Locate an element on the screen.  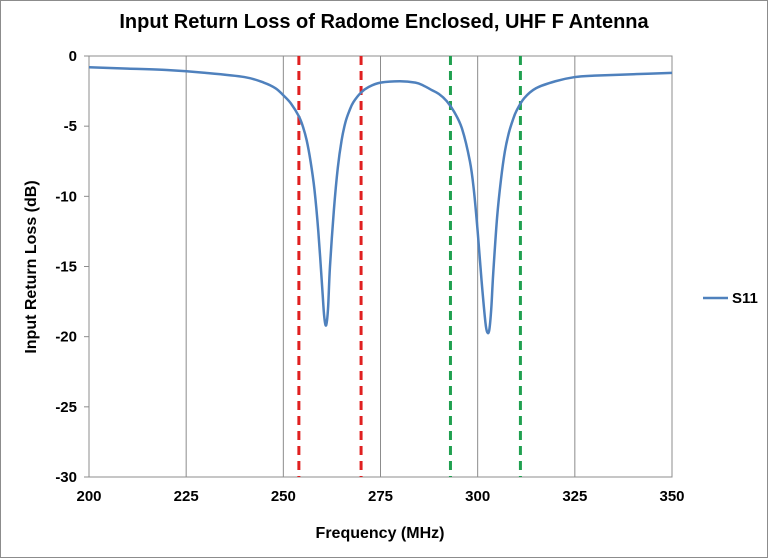
y-axis-label: Input Return Loss (dB) is located at coordinates (31, 266).